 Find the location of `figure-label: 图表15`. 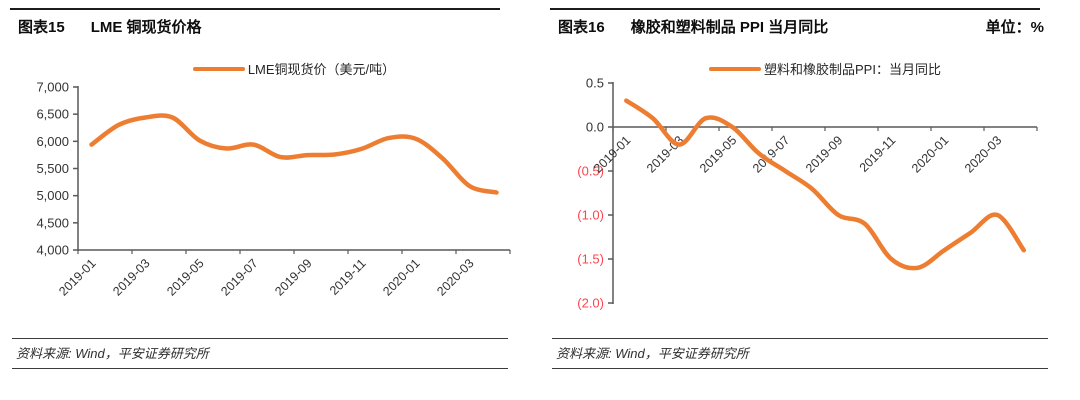

figure-label: 图表15 is located at coordinates (41, 27).